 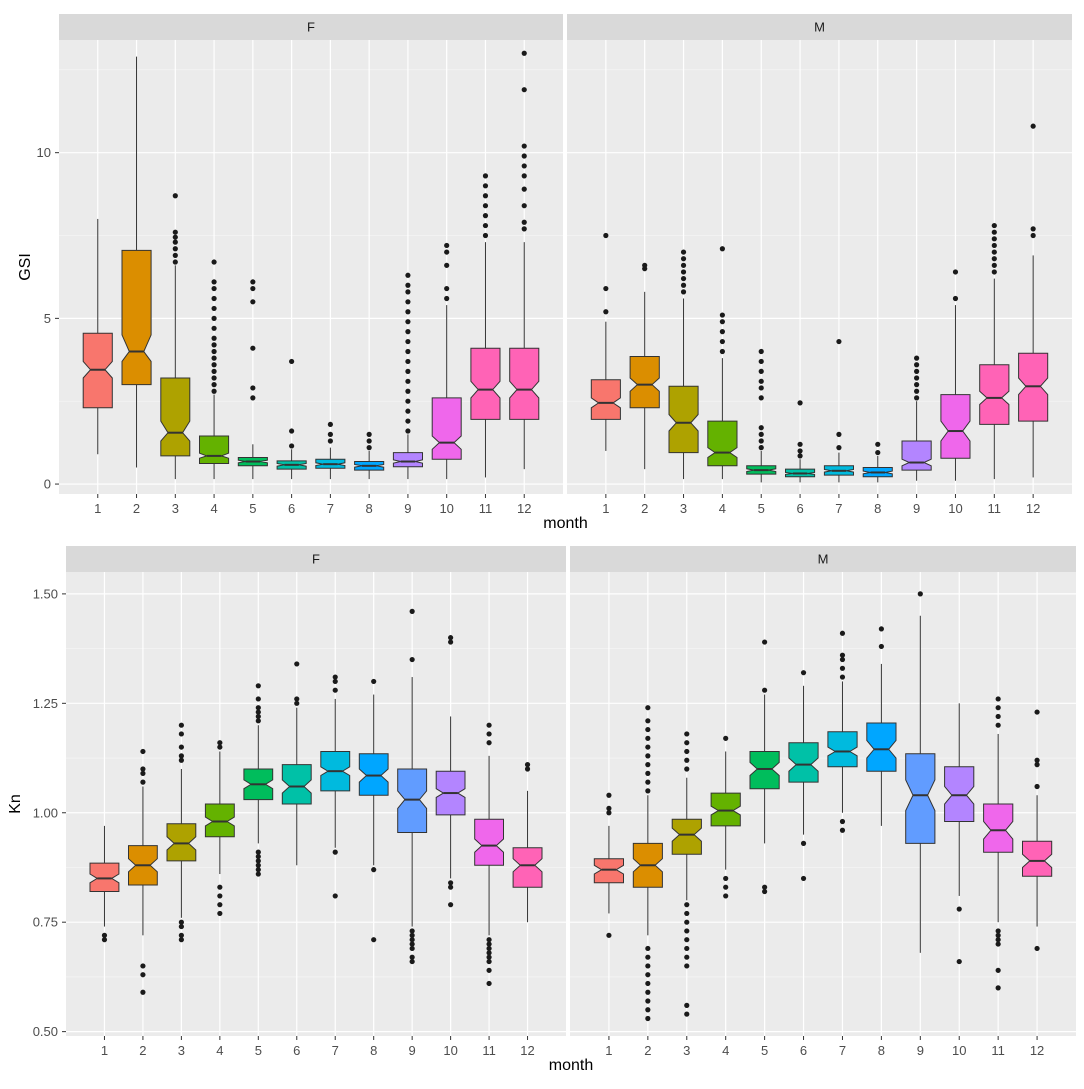 What do you see at coordinates (252, 508) in the screenshot?
I see `x-tick-label: 5` at bounding box center [252, 508].